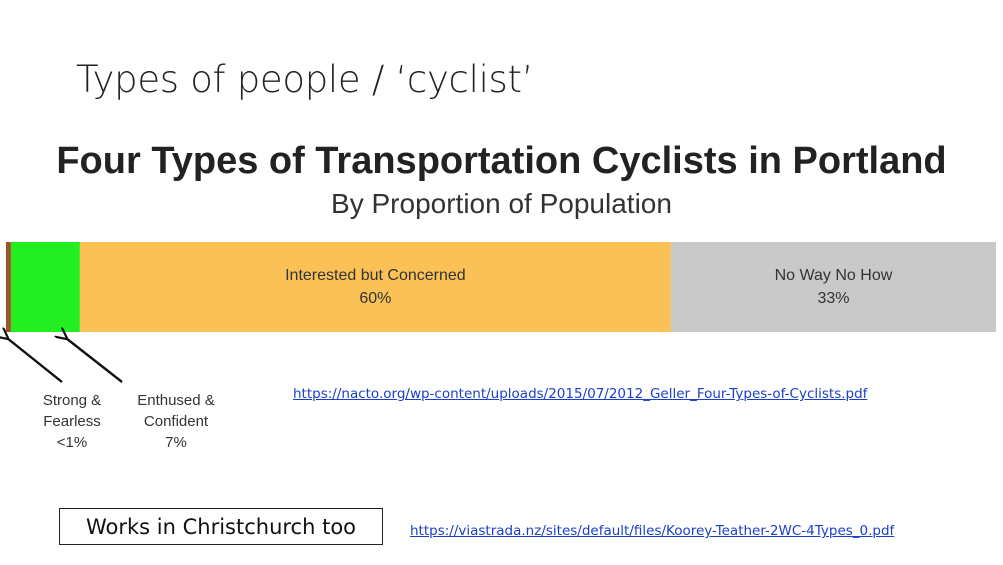 Image resolution: width=1003 pixels, height=565 pixels. Describe the element at coordinates (221, 526) in the screenshot. I see `christchurch-callout: Works in Christchurch too` at that location.